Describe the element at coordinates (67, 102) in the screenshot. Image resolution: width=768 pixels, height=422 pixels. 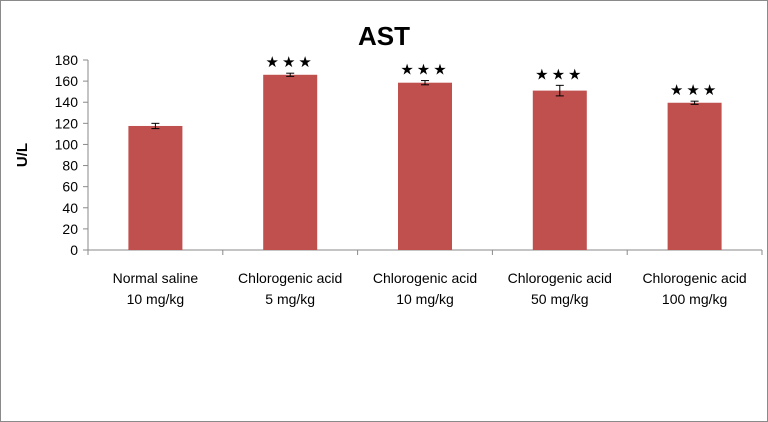
I see `y-tick-label: 140` at that location.